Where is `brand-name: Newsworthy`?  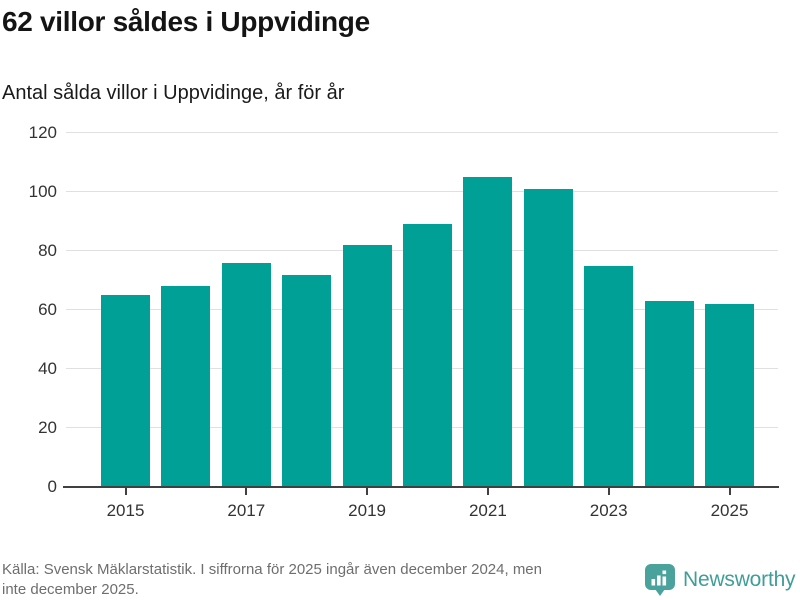
brand-name: Newsworthy is located at coordinates (739, 579).